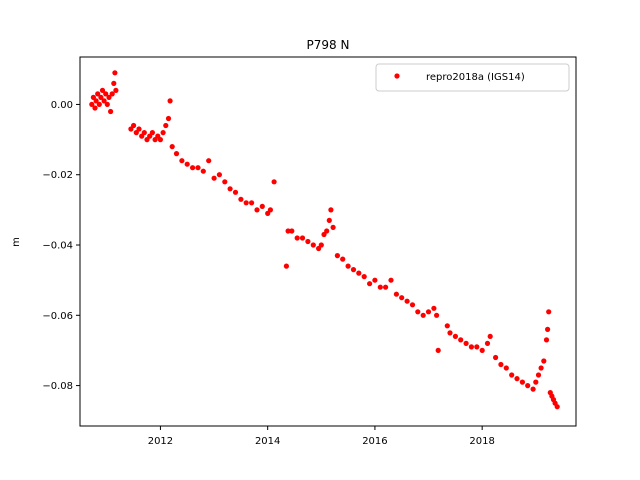 Image resolution: width=640 pixels, height=480 pixels. Describe the element at coordinates (160, 441) in the screenshot. I see `x-tick-label: 2012` at that location.